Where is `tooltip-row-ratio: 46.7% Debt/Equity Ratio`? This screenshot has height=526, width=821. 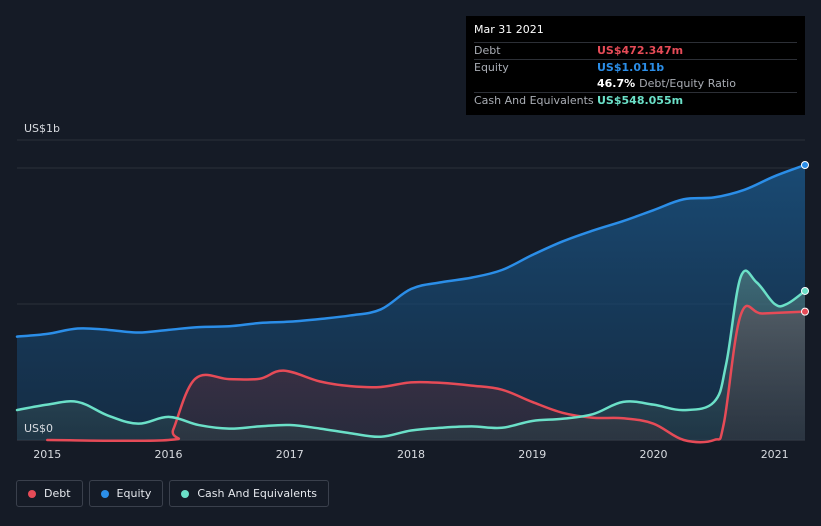
tooltip-row-ratio: 46.7% Debt/Equity Ratio is located at coordinates (635, 84).